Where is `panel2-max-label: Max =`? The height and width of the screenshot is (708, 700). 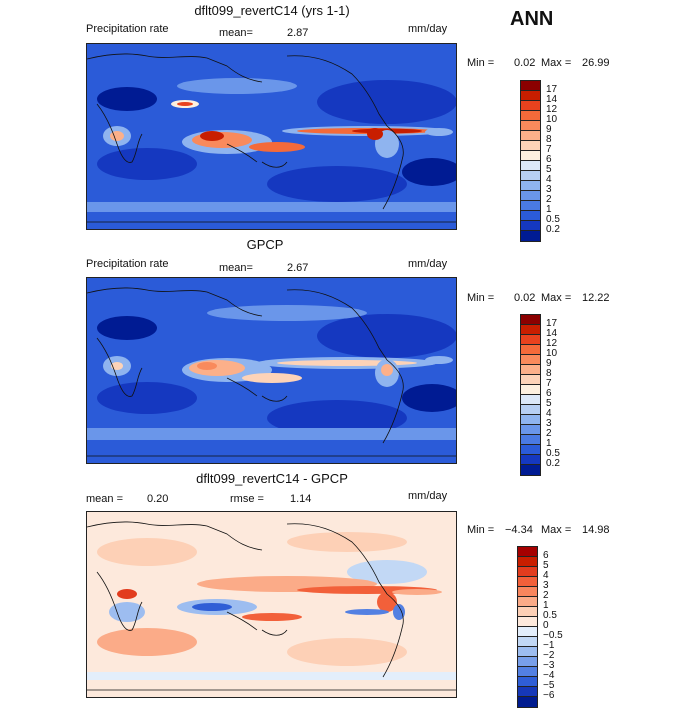 panel2-max-label: Max = is located at coordinates (556, 298).